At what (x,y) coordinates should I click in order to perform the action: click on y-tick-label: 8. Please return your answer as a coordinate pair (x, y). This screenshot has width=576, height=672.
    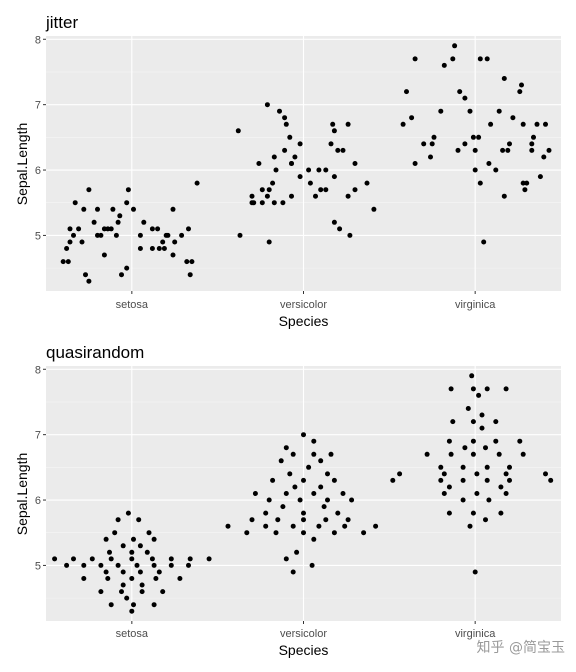
    Looking at the image, I should click on (38, 40).